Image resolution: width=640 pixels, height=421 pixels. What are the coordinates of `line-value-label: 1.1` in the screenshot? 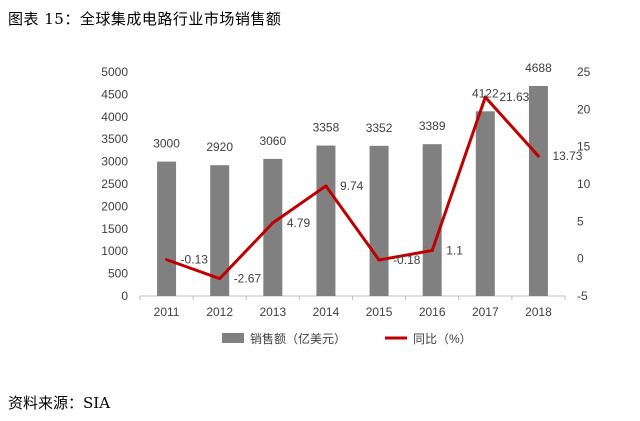 It's located at (454, 250).